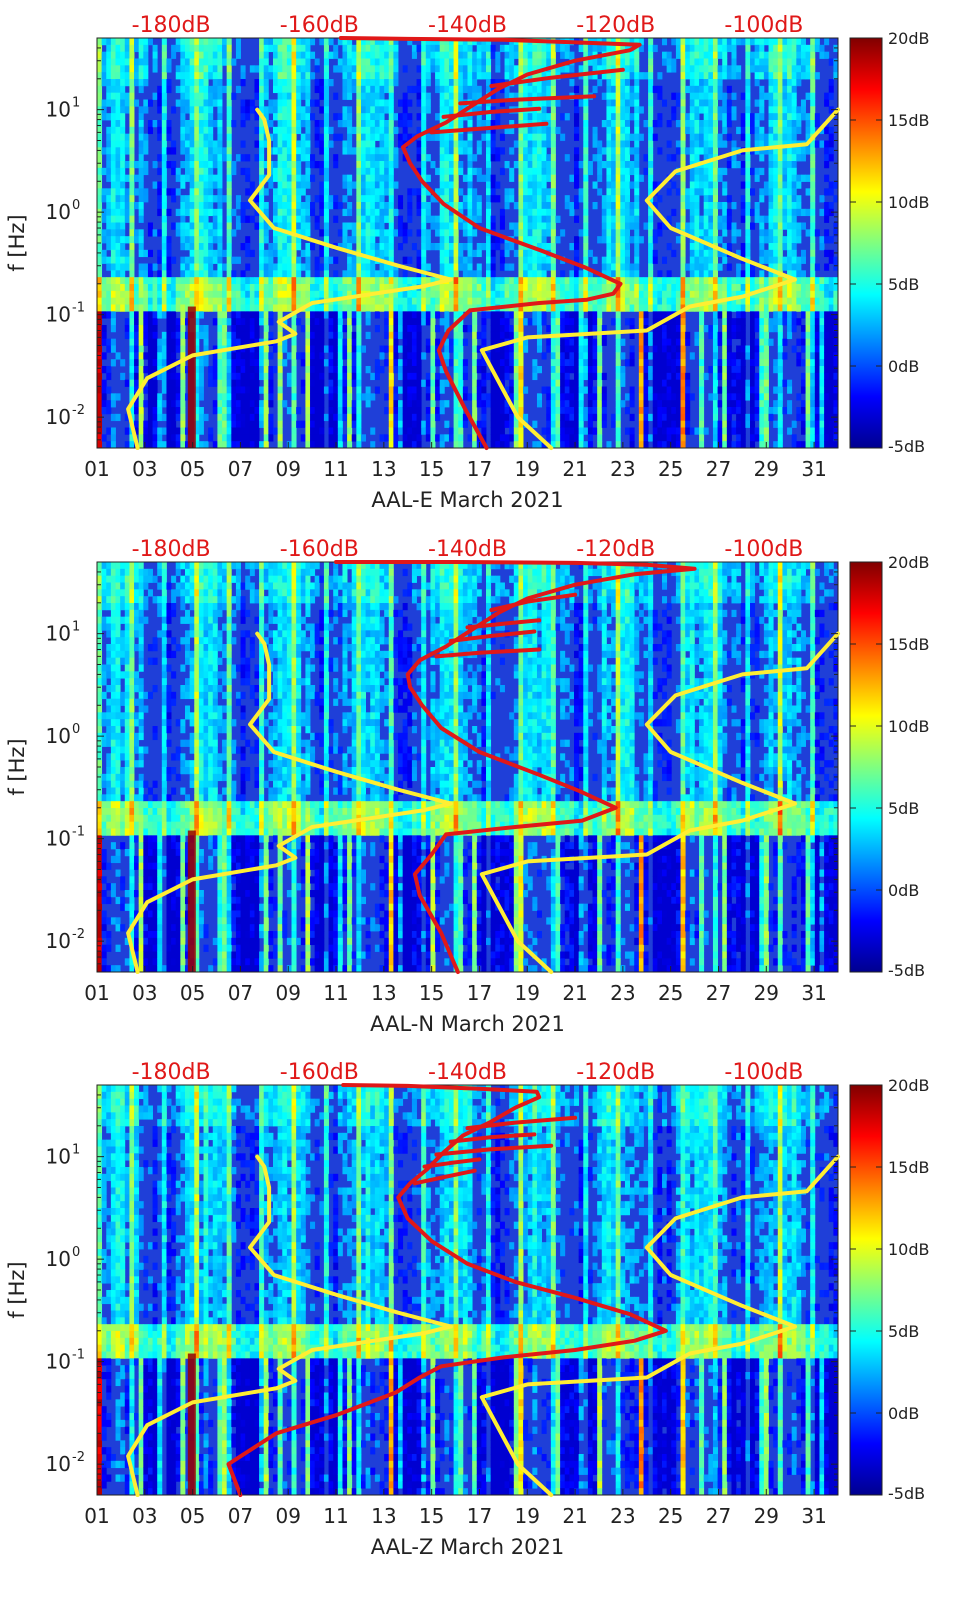 Image resolution: width=962 pixels, height=1603 pixels. I want to click on x-axis-label: AAL-N March 2021, so click(467, 1024).